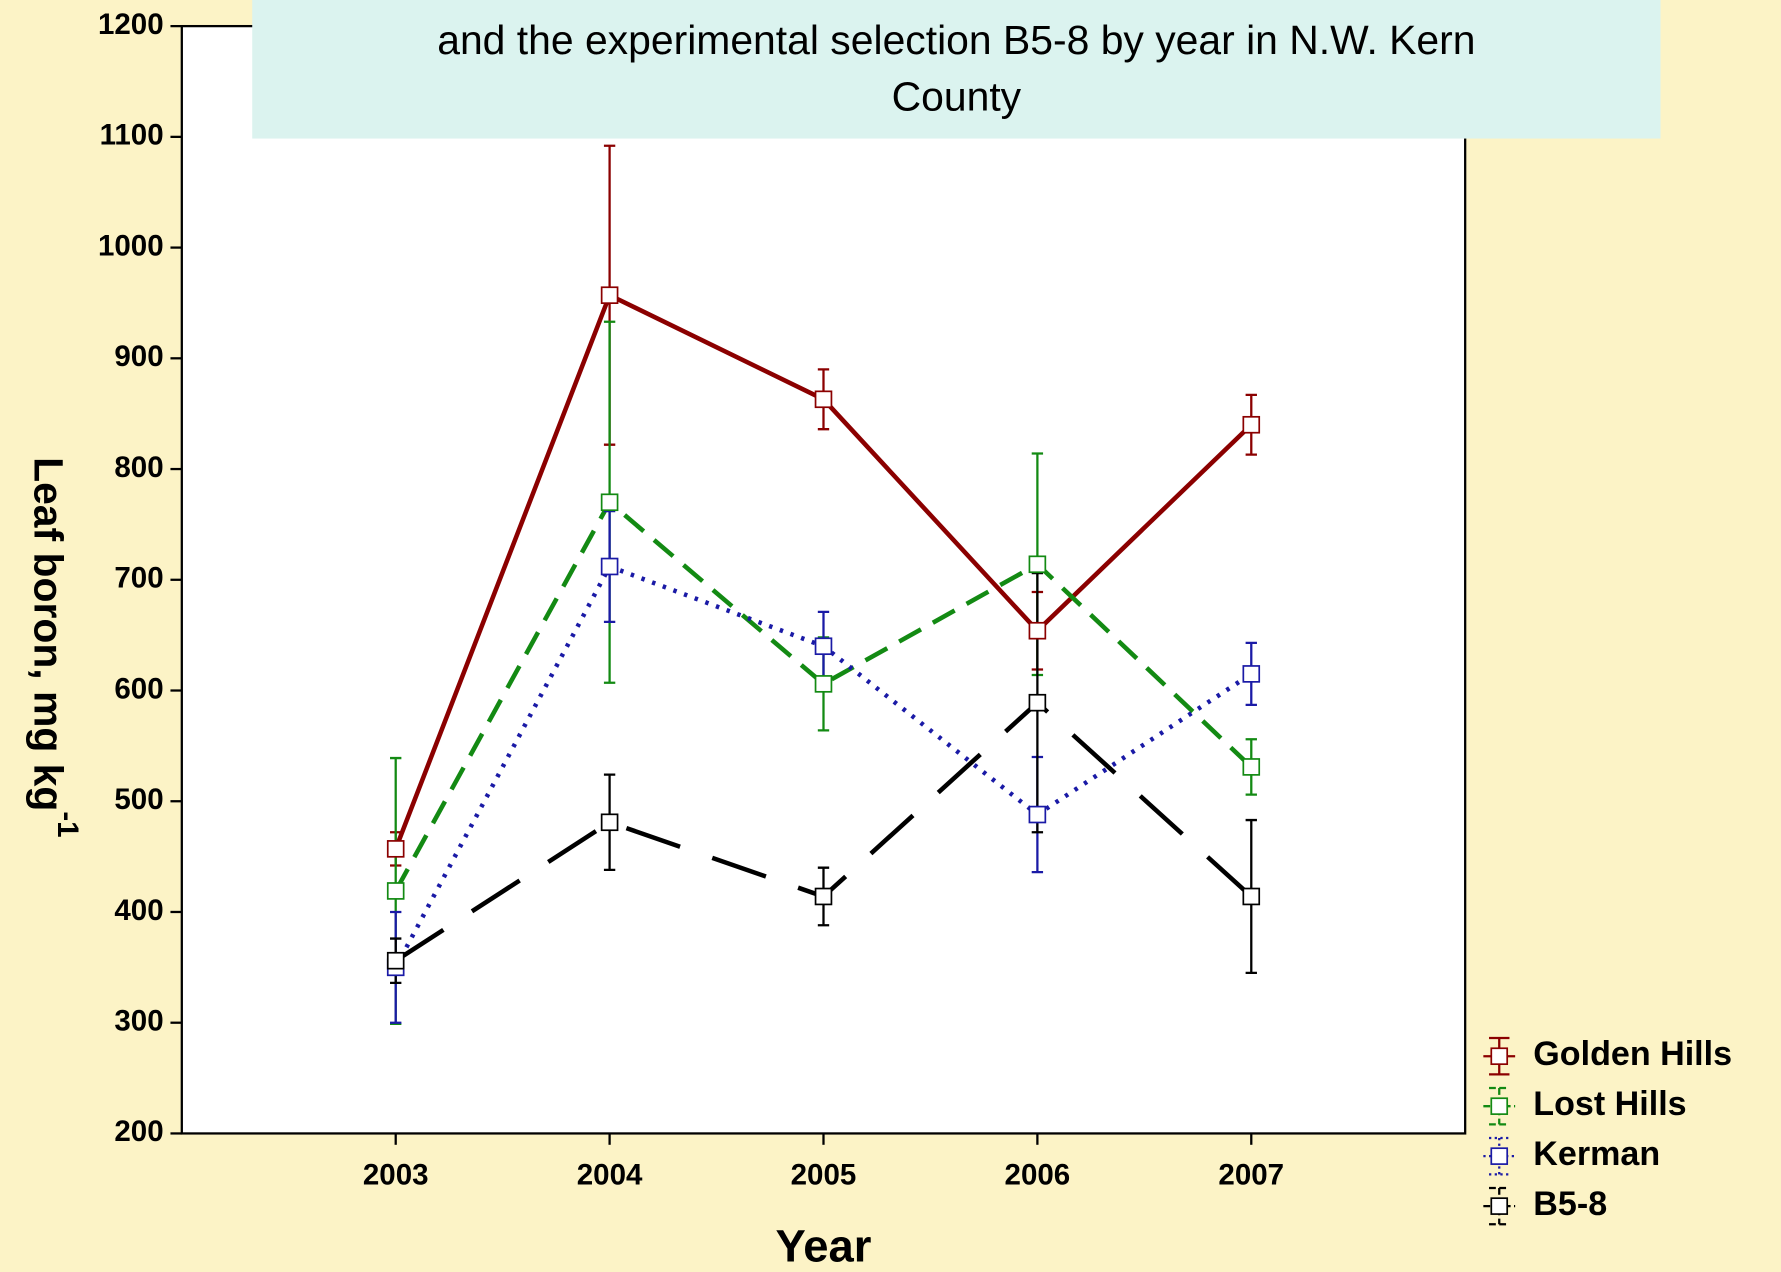 This screenshot has width=1781, height=1272. Describe the element at coordinates (824, 1174) in the screenshot. I see `x-tick-label: 2005` at that location.